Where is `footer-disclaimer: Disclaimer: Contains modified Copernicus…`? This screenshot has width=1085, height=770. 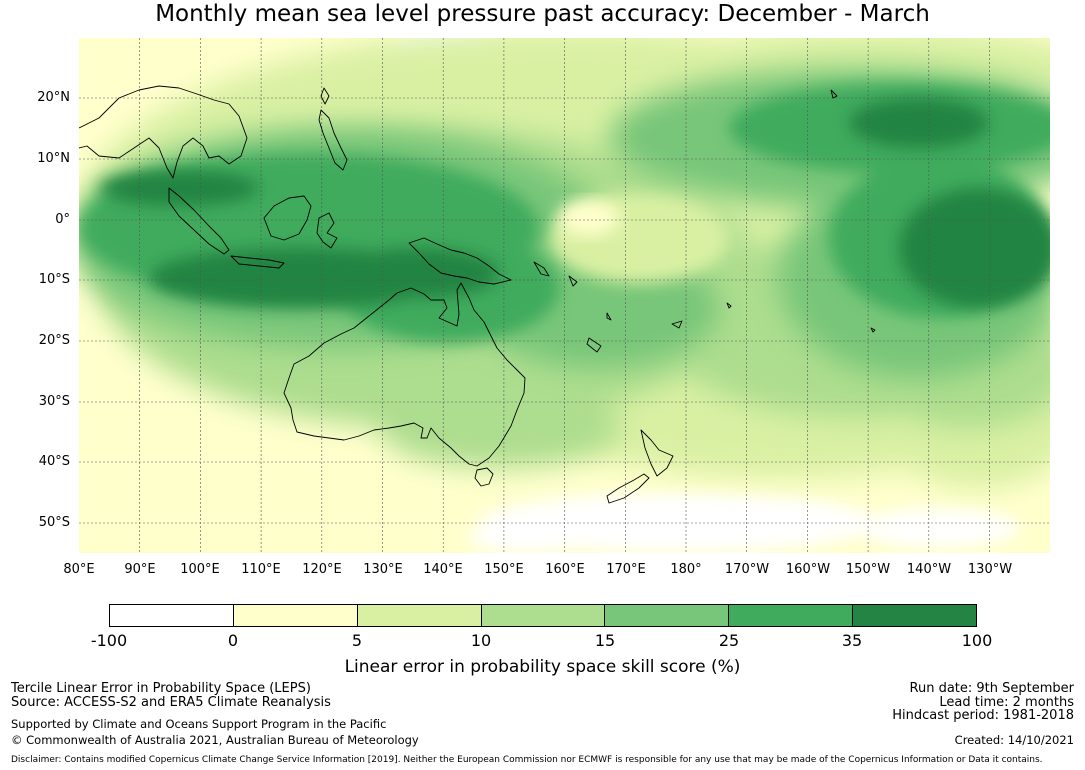 footer-disclaimer: Disclaimer: Contains modified Copernicus… is located at coordinates (527, 760).